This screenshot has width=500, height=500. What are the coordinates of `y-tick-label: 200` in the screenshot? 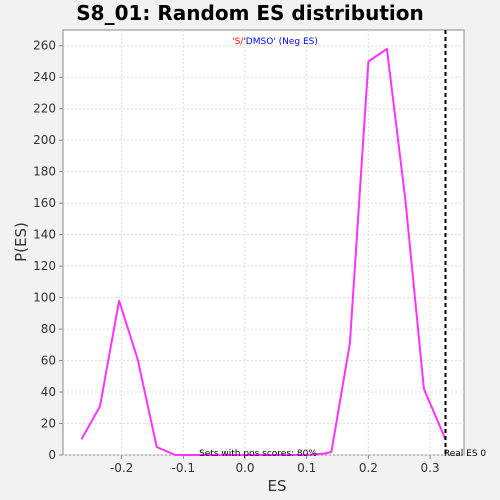 It's located at (44, 140).